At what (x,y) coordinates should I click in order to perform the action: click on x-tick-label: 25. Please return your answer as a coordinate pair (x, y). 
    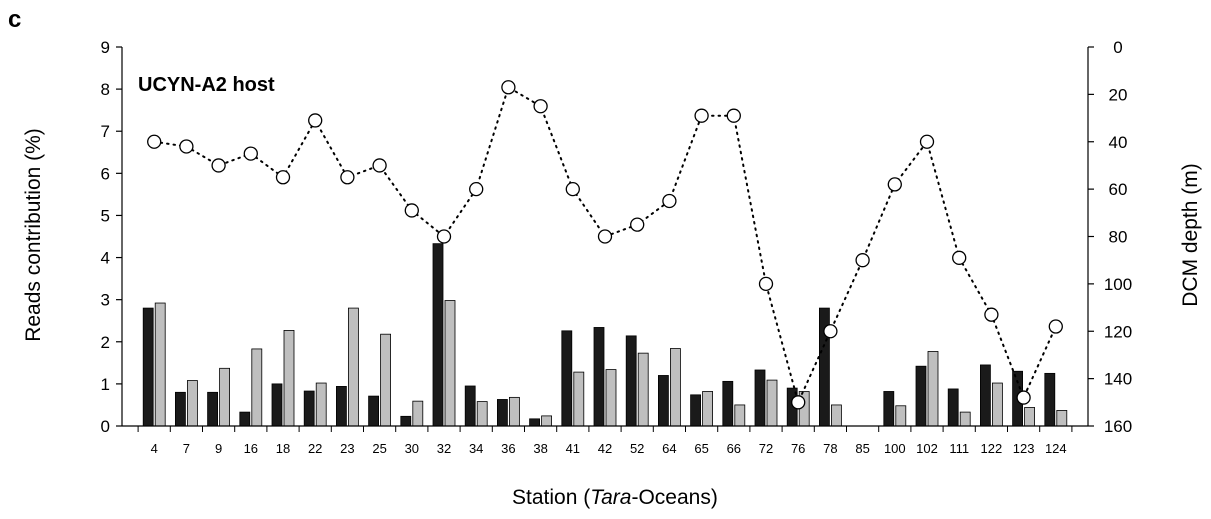
    Looking at the image, I should click on (379, 448).